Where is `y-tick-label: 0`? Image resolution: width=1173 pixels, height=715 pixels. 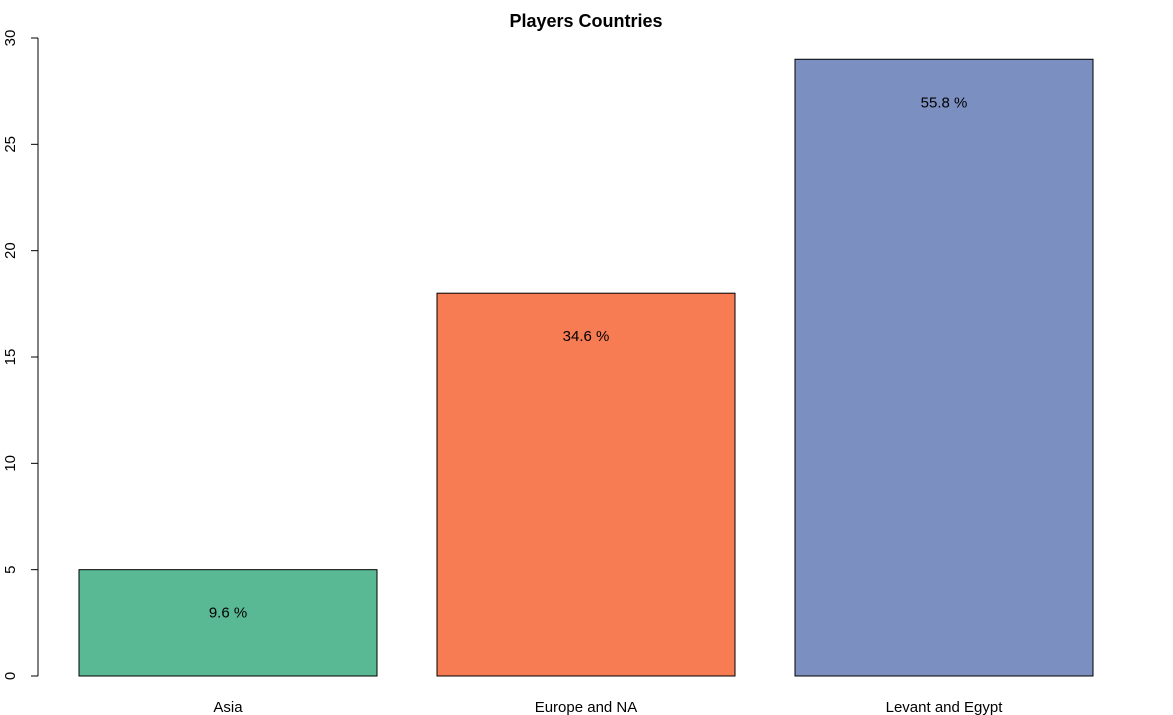 y-tick-label: 0 is located at coordinates (10, 676).